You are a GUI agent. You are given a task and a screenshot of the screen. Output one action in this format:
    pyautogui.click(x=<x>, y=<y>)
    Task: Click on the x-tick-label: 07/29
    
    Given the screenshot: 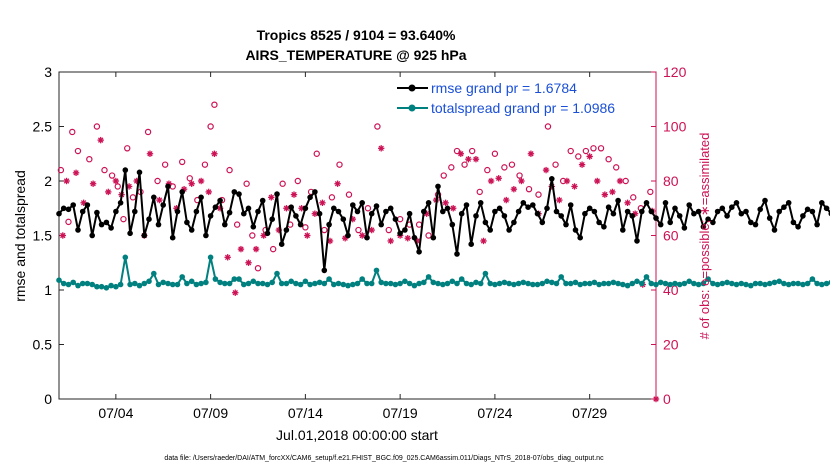 What is the action you would take?
    pyautogui.click(x=589, y=413)
    